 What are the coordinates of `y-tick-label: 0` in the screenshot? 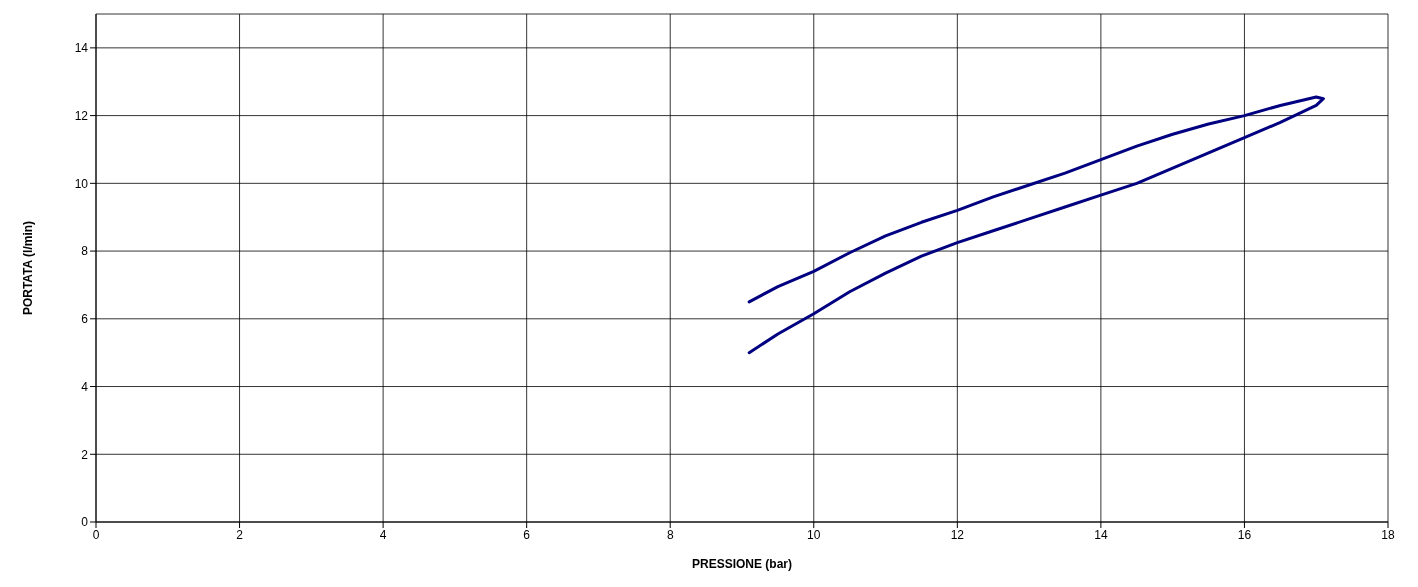 It's located at (85, 522).